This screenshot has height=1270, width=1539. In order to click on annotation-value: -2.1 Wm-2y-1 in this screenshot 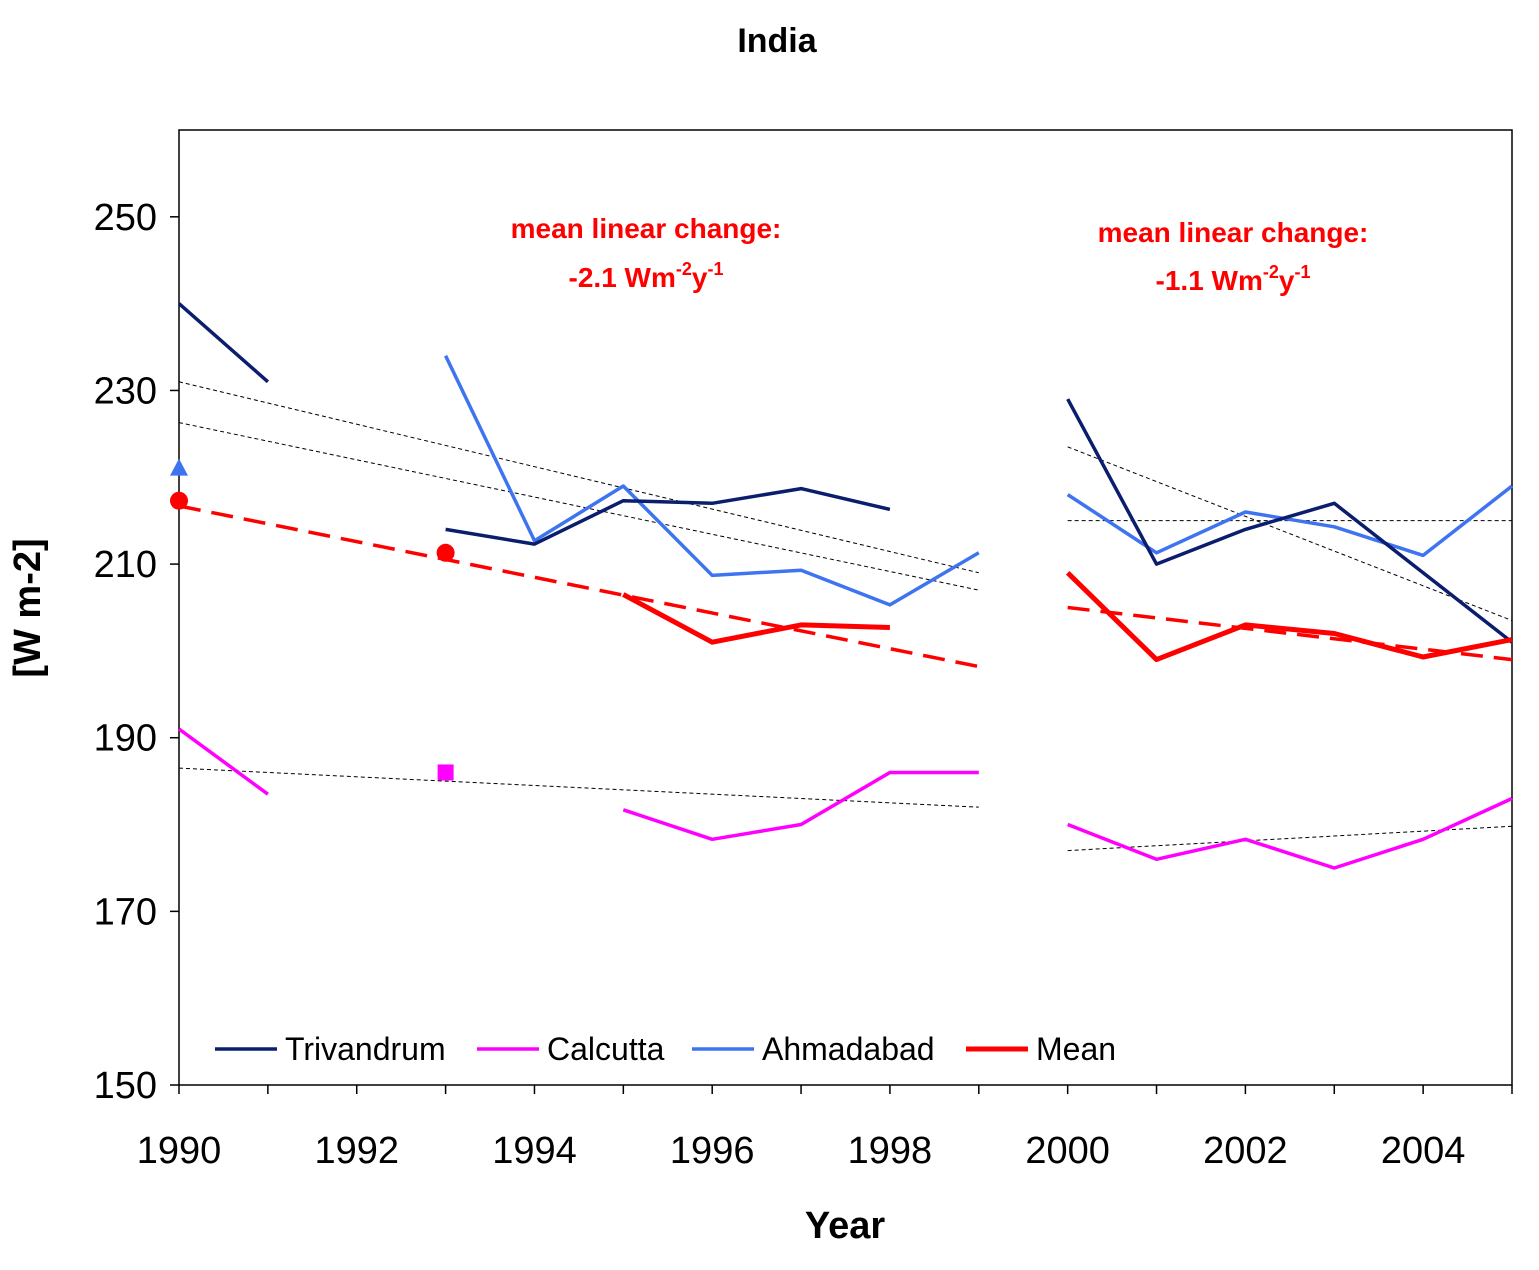, I will do `click(646, 276)`.